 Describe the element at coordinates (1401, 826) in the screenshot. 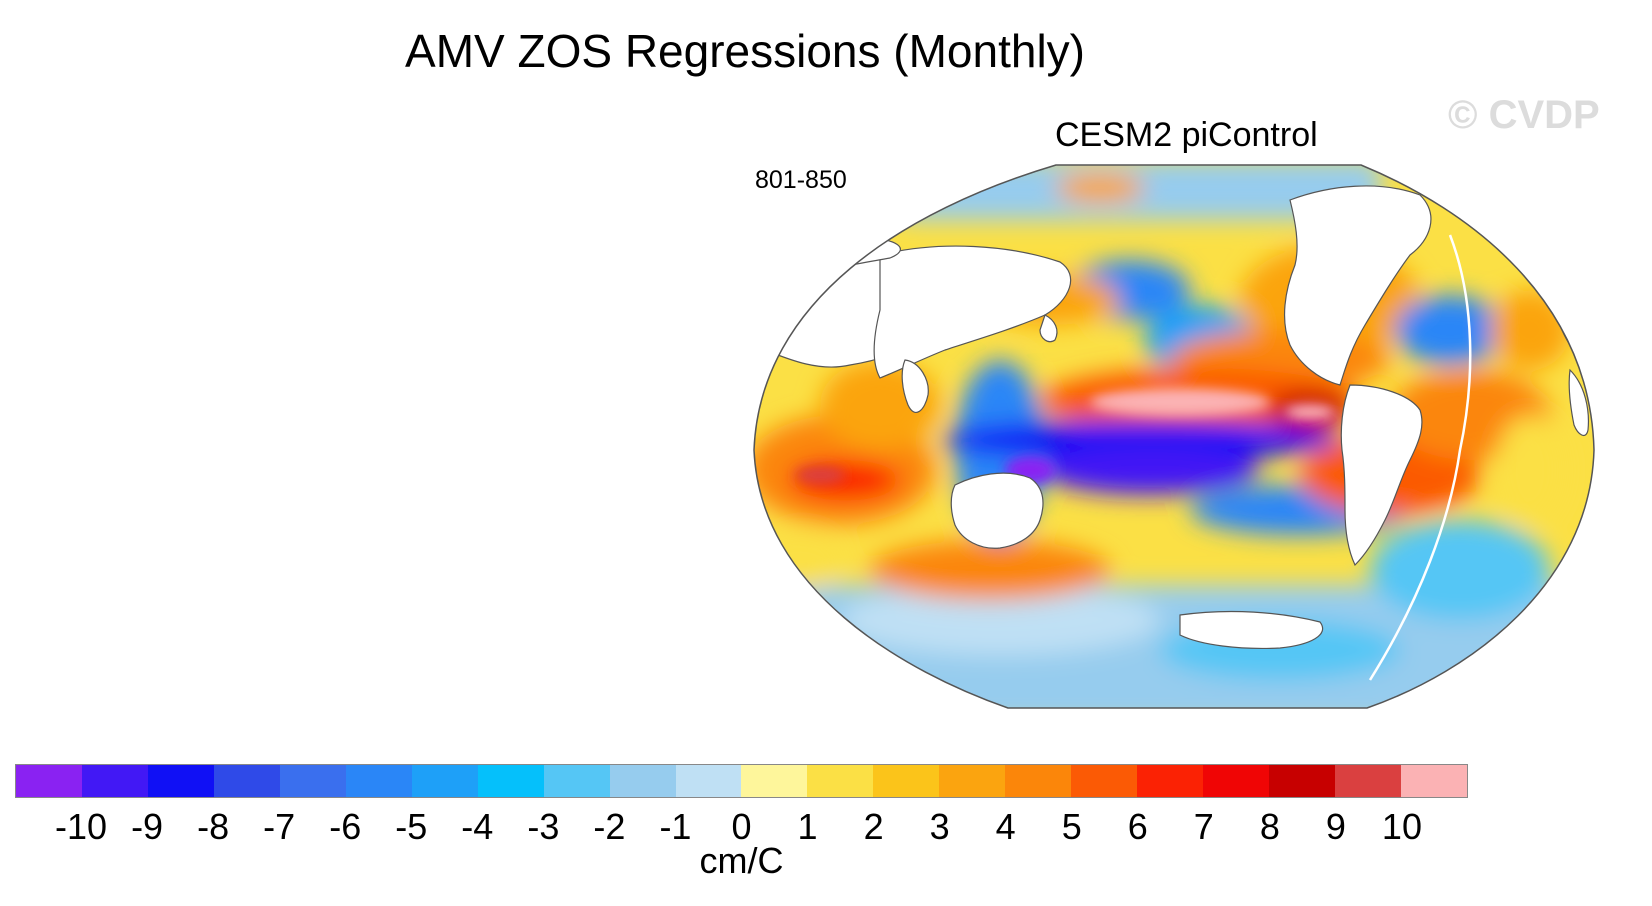

I see `colorbar-tick-label: 10` at that location.